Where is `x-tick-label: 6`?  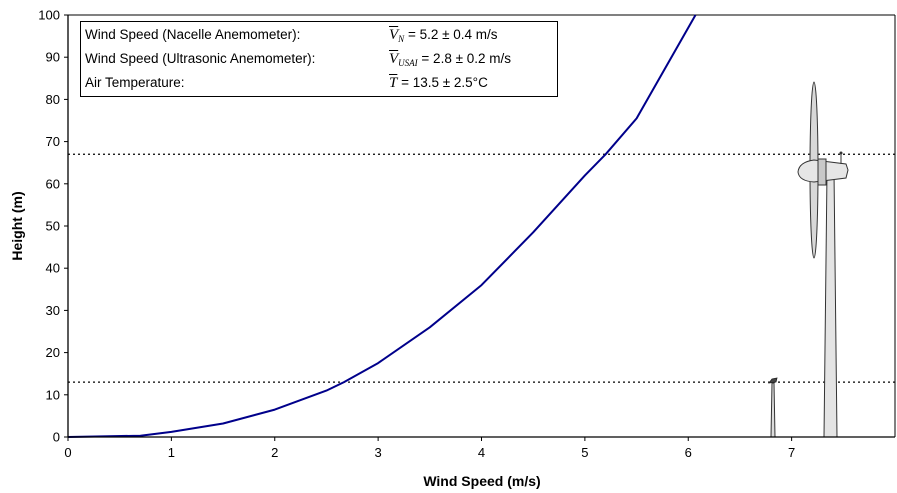 x-tick-label: 6 is located at coordinates (688, 452).